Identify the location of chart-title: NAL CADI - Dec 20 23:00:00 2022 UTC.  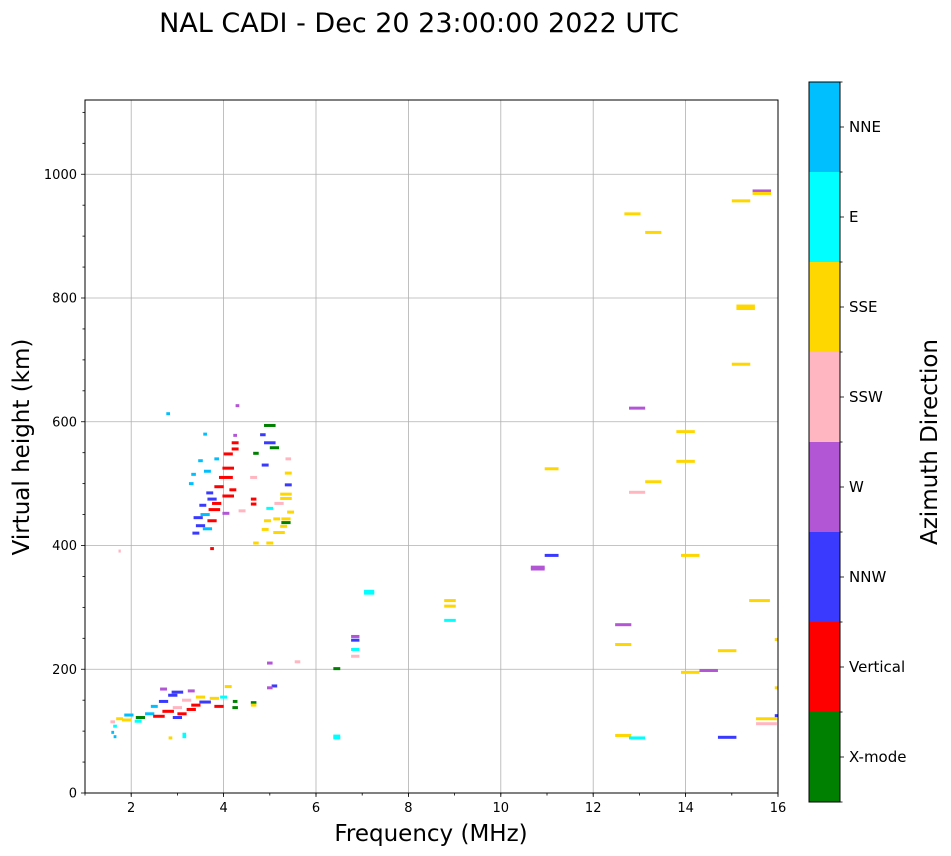
(419, 23).